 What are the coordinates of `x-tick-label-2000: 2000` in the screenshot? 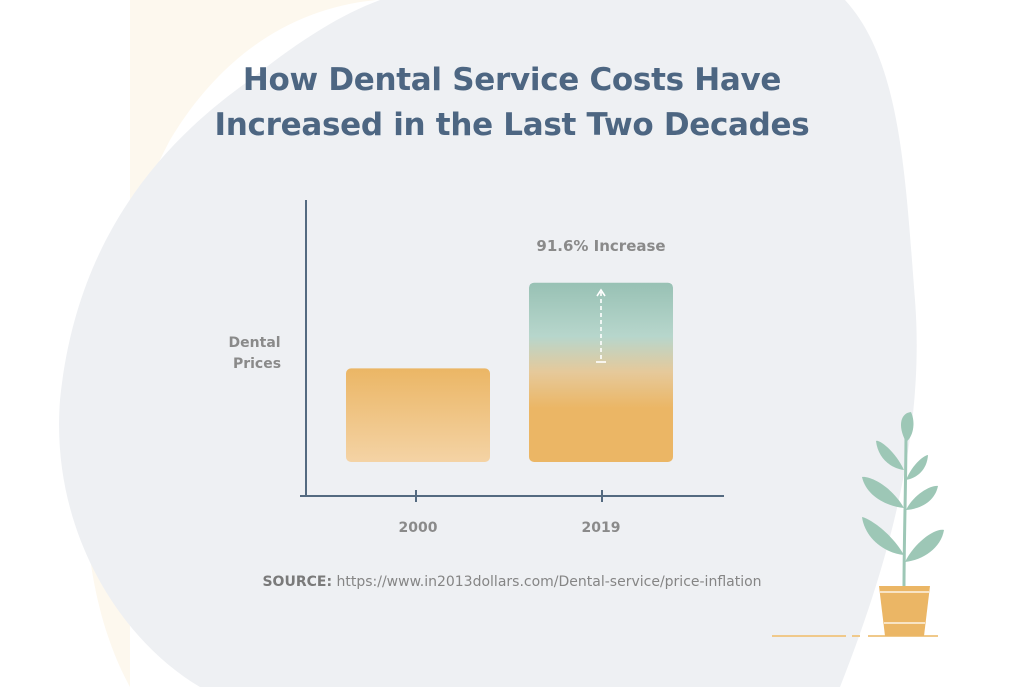 It's located at (418, 528).